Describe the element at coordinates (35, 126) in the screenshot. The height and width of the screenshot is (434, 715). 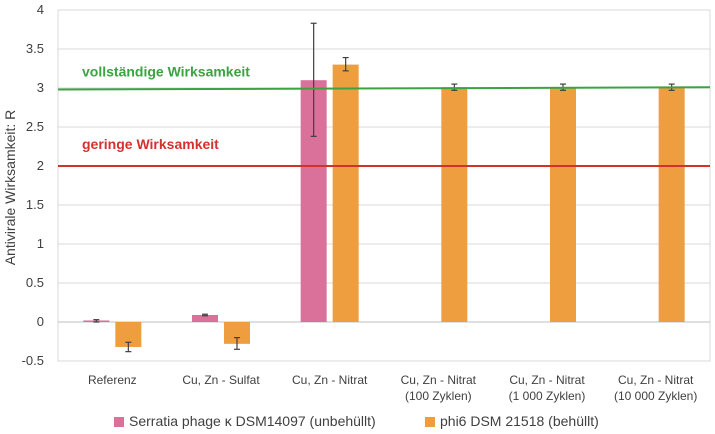
I see `y-tick-label: 2.5` at that location.